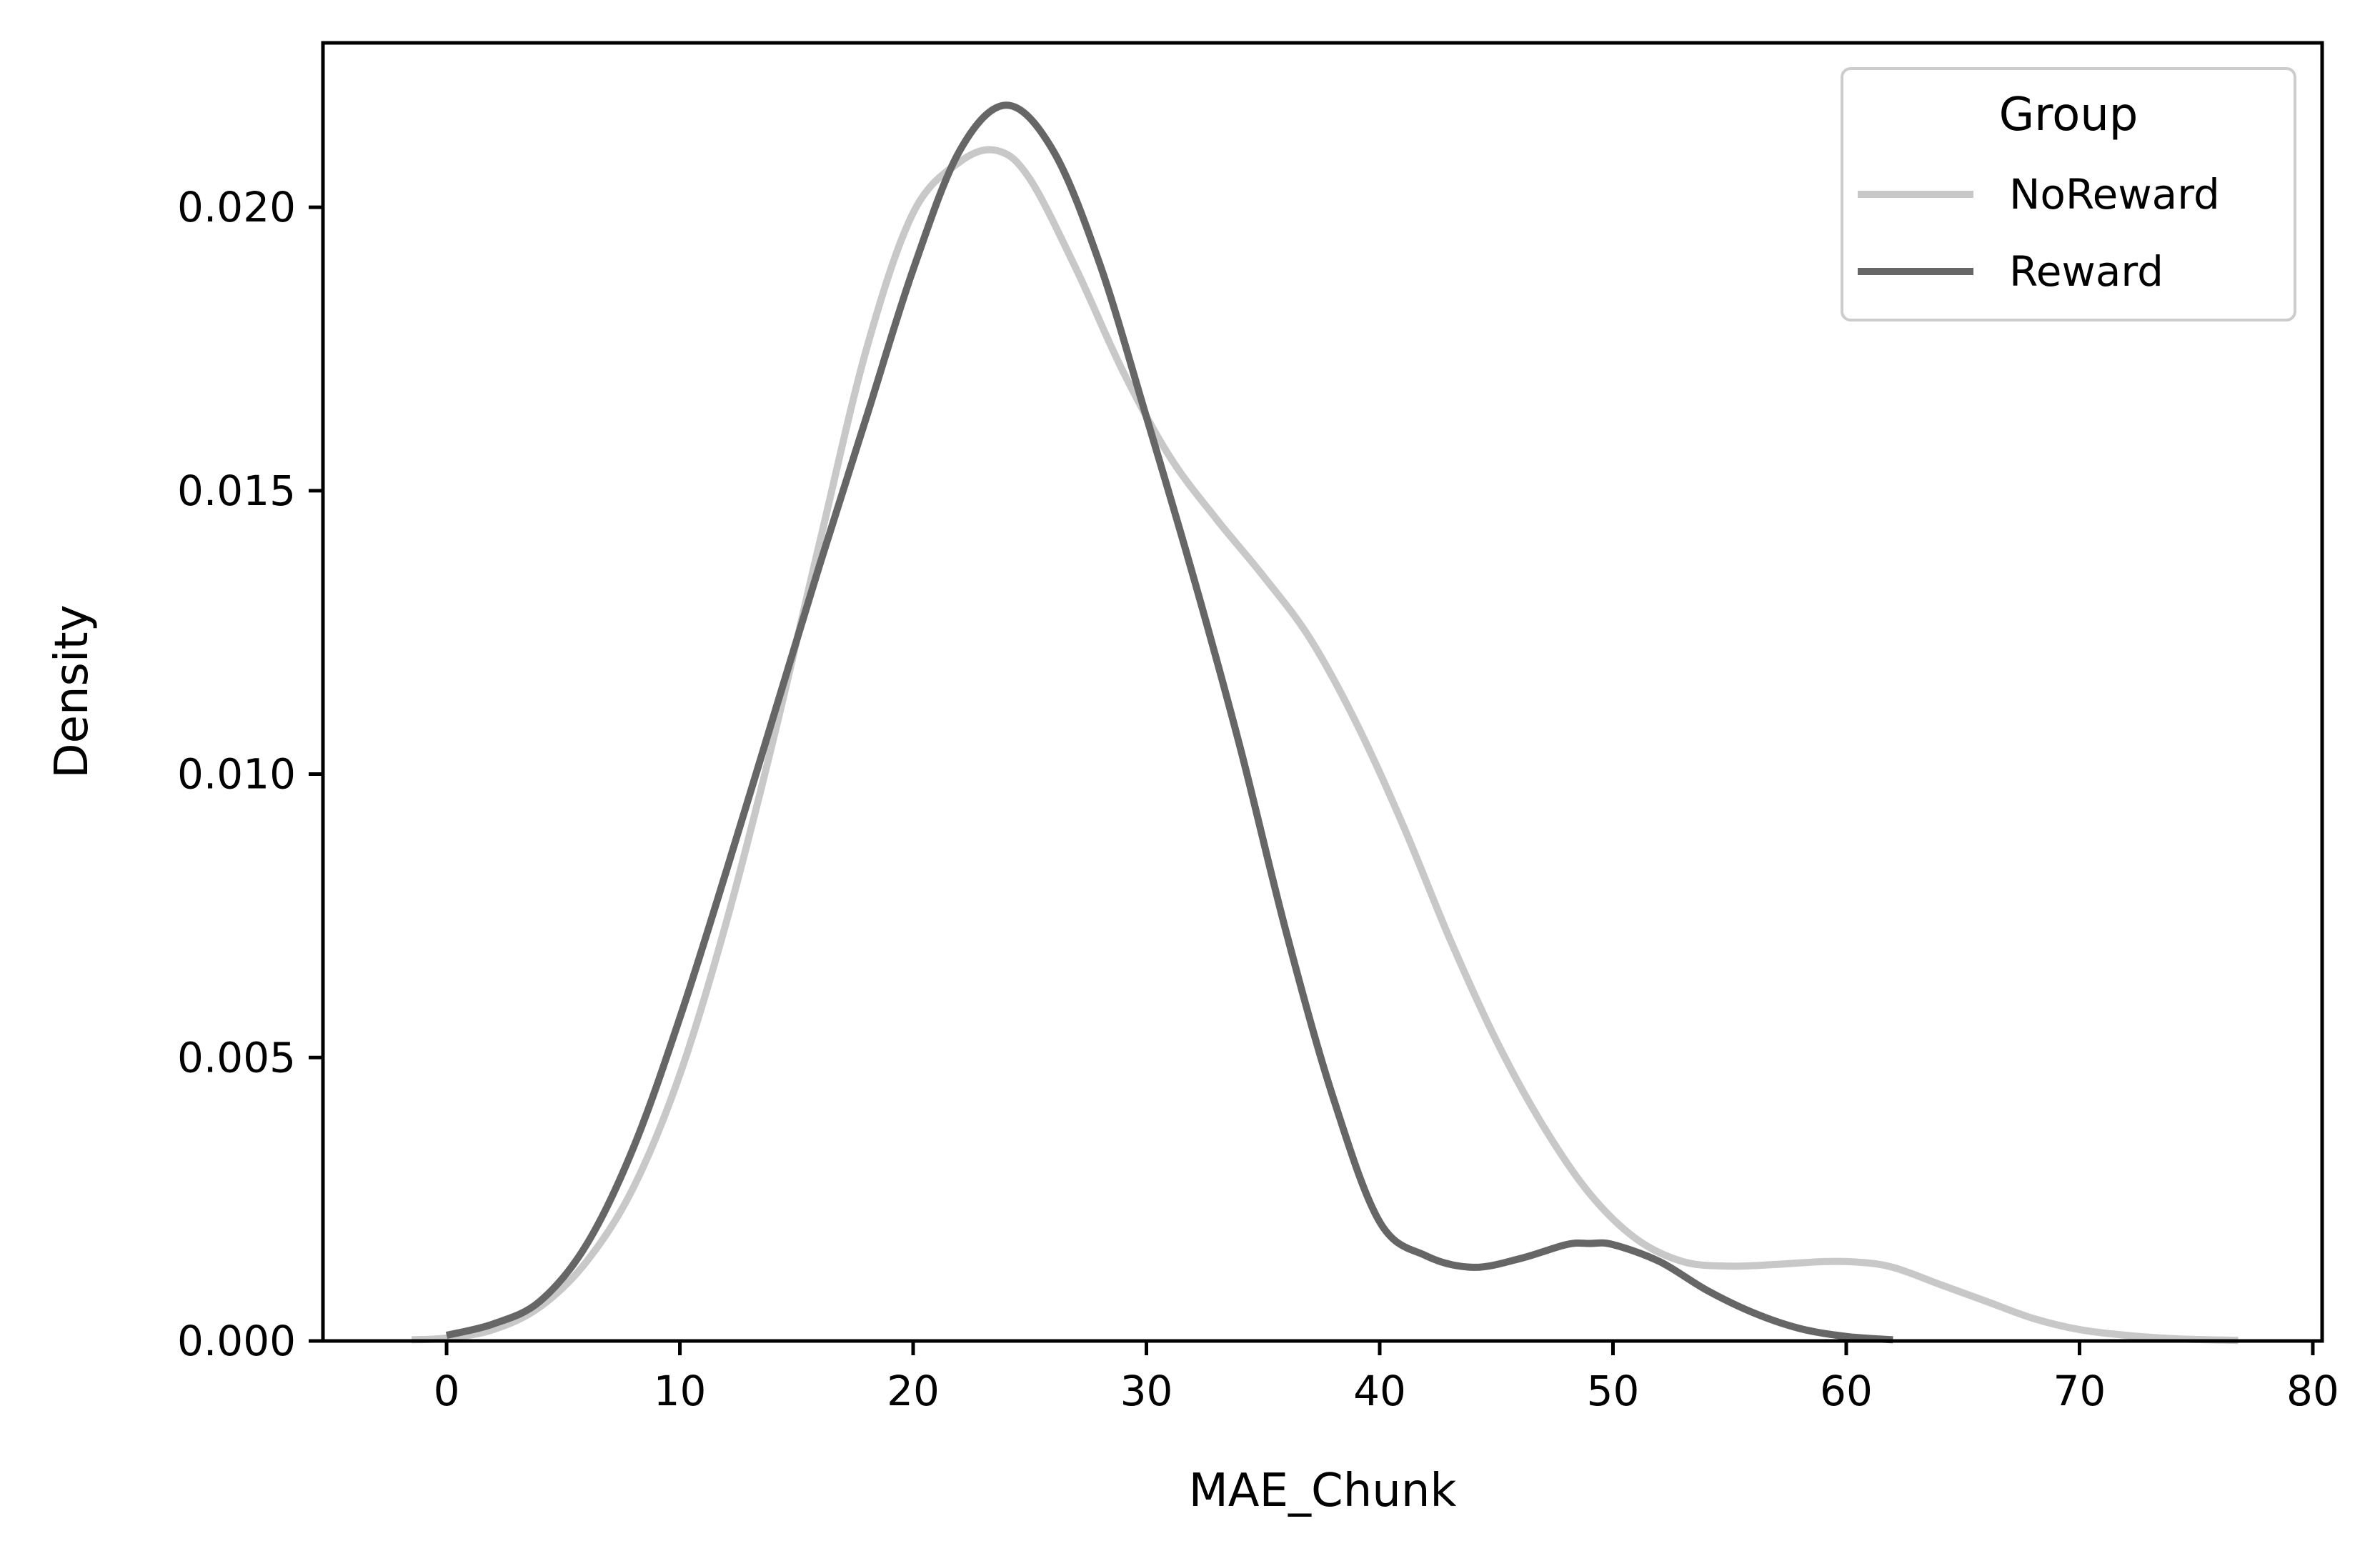  I want to click on x-axis-ticks: 0 10 20 30 40 50 60 70 80, so click(1386, 1378).